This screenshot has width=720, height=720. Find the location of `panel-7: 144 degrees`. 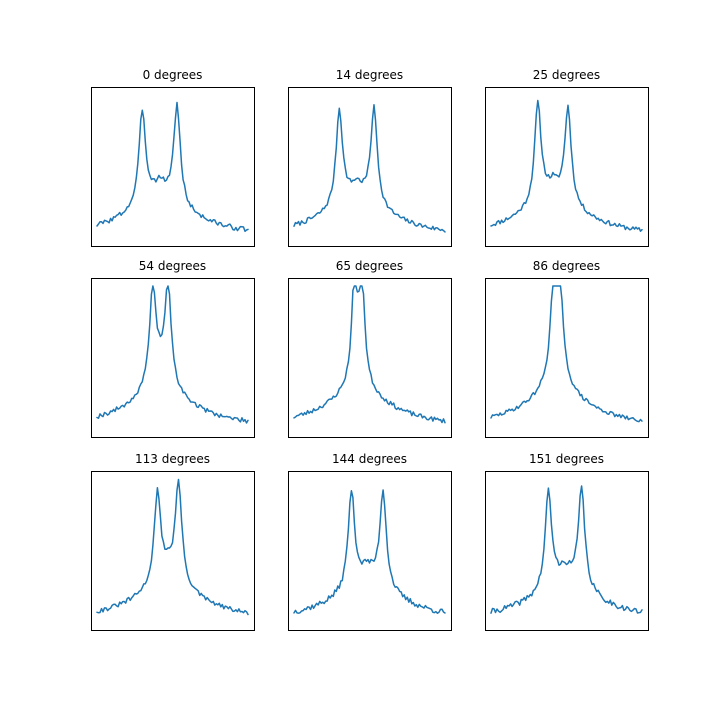

panel-7: 144 degrees is located at coordinates (370, 541).